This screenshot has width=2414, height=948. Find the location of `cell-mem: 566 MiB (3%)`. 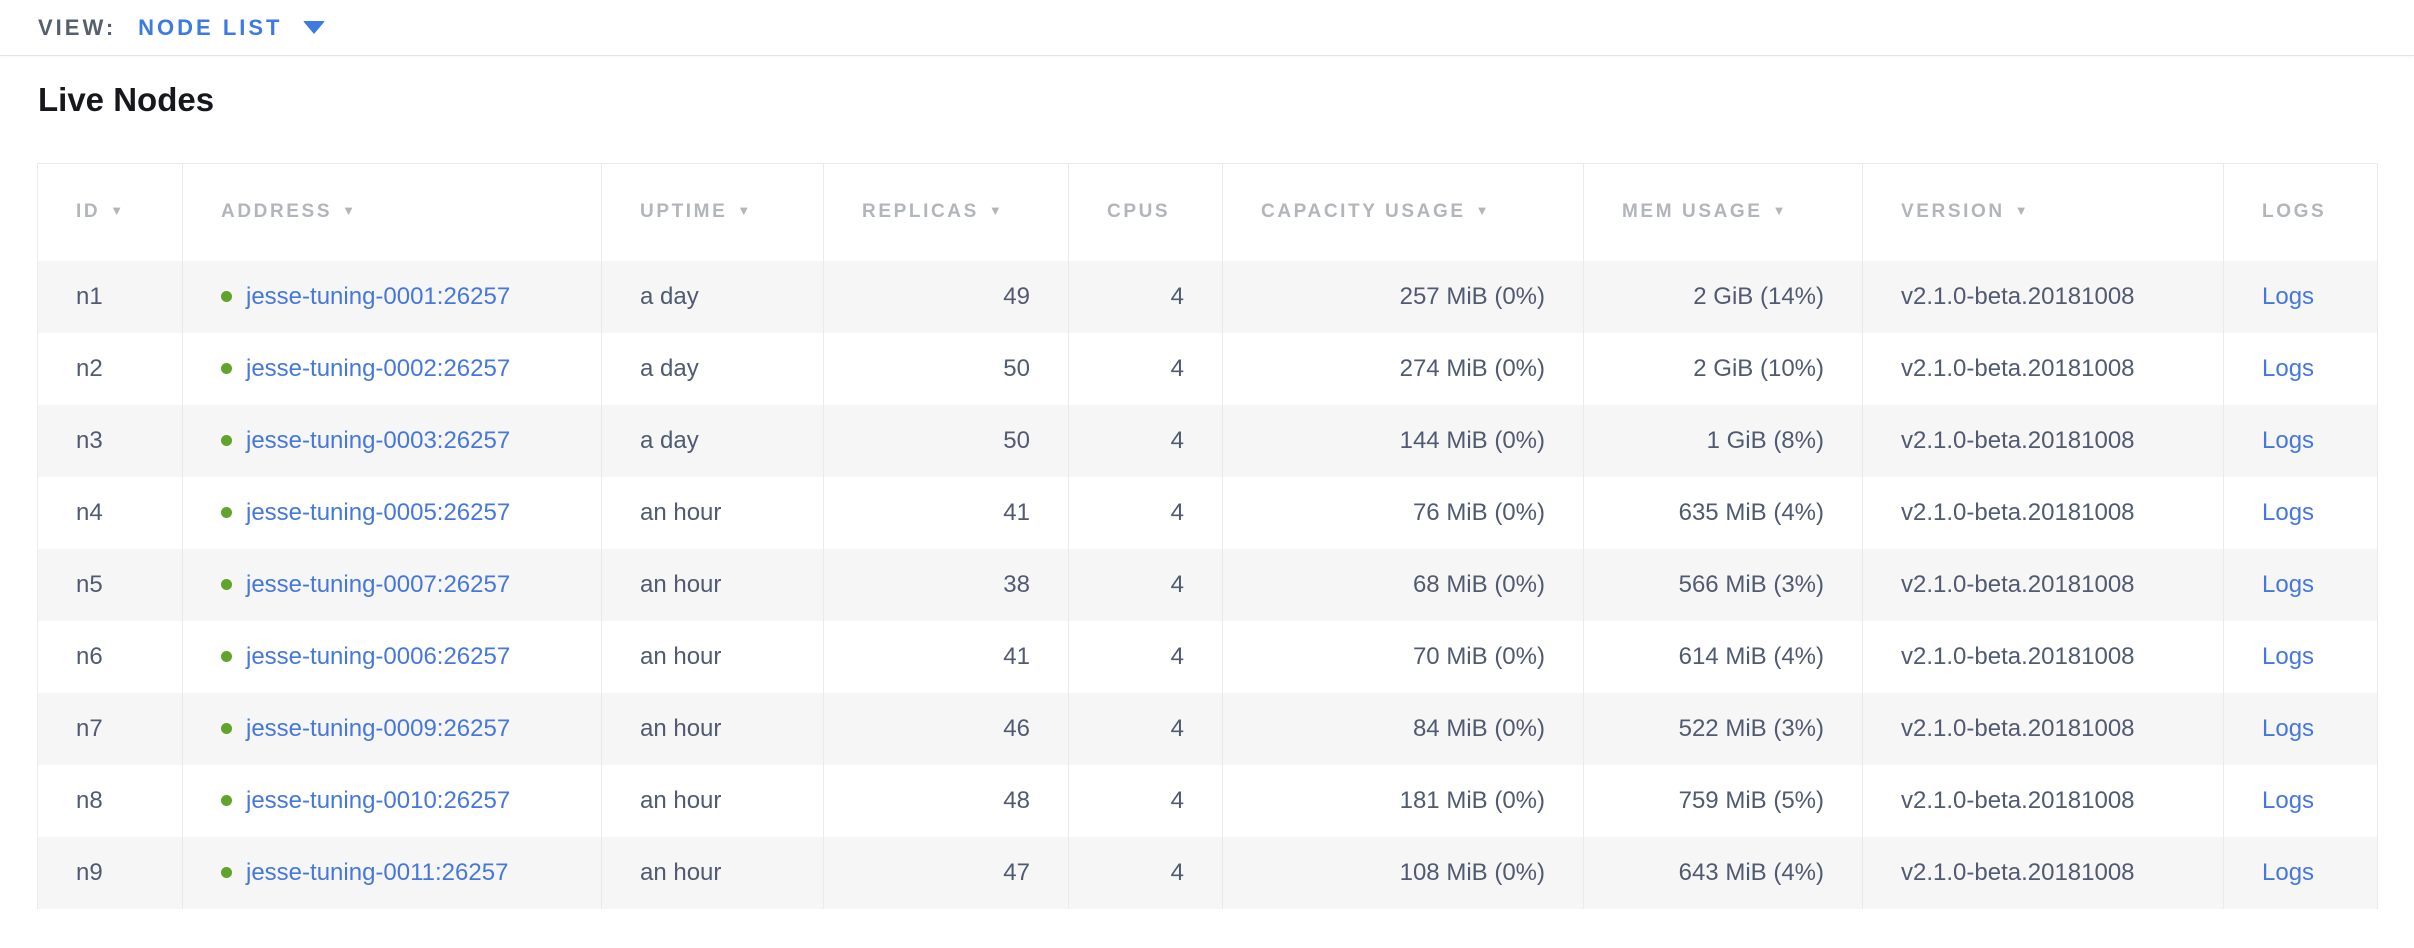

cell-mem: 566 MiB (3%) is located at coordinates (1723, 584).